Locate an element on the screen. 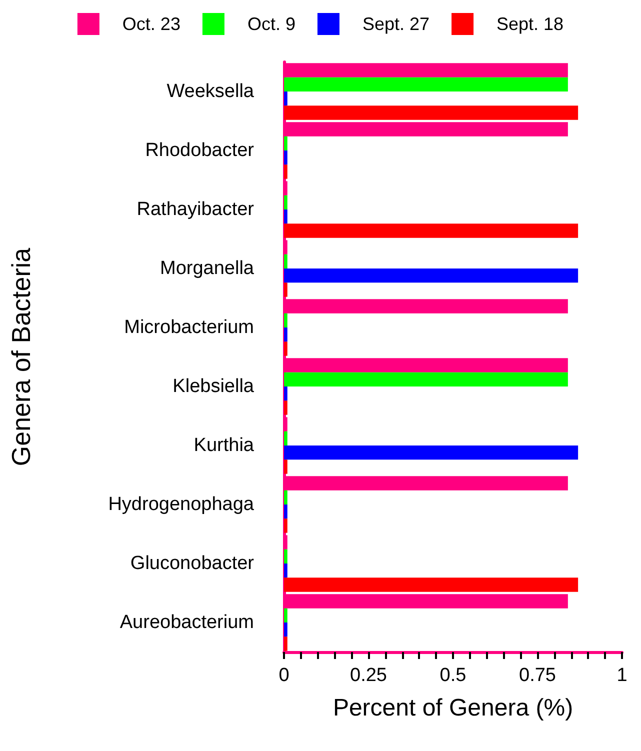  y-tick-label: Gluconobacter is located at coordinates (192, 563).